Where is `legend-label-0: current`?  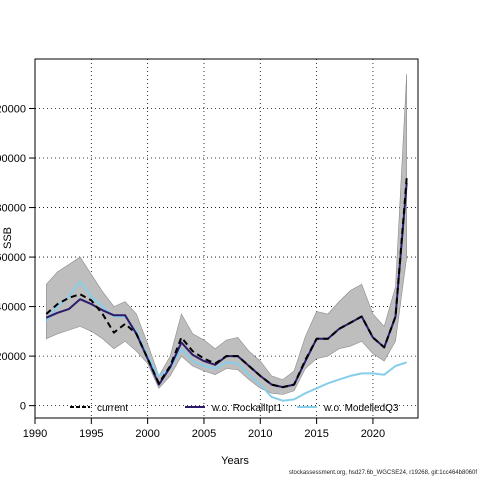 legend-label-0: current is located at coordinates (112, 408).